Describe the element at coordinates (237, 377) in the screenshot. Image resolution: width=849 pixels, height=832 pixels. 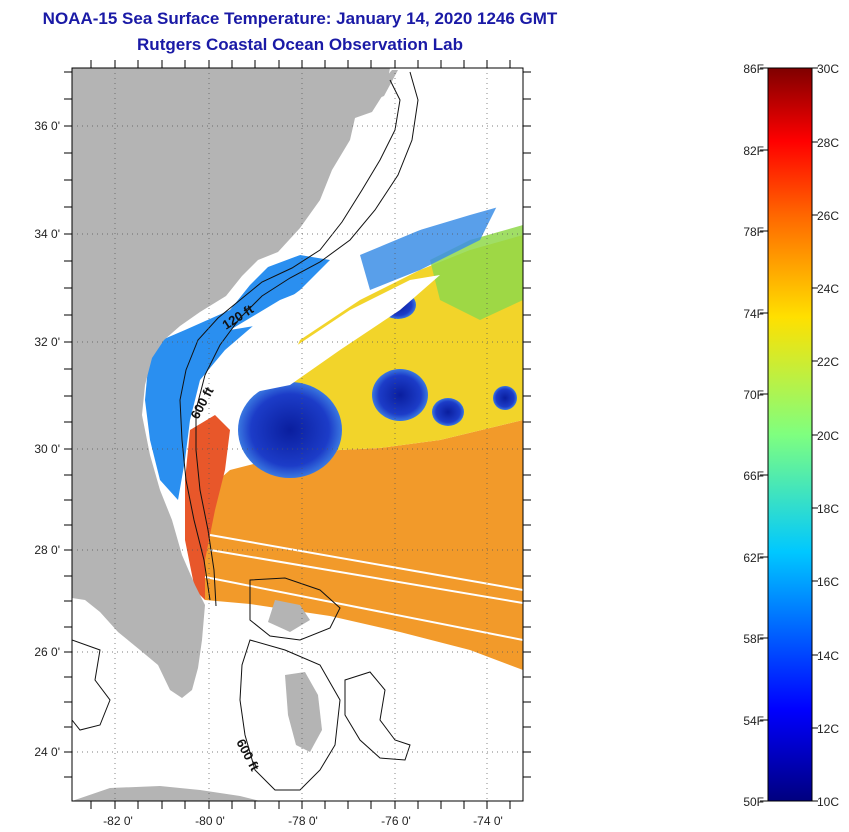
I see `sst-coastal-cold` at that location.